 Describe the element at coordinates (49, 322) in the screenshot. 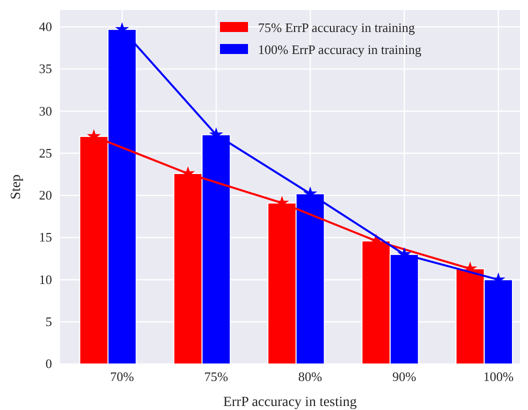

I see `y-tick-label: 5` at that location.